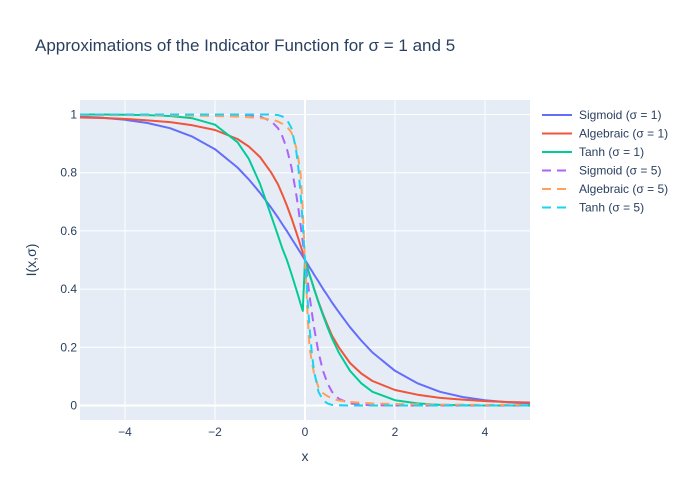 The height and width of the screenshot is (500, 700). I want to click on x-tick-label: −4, so click(125, 432).